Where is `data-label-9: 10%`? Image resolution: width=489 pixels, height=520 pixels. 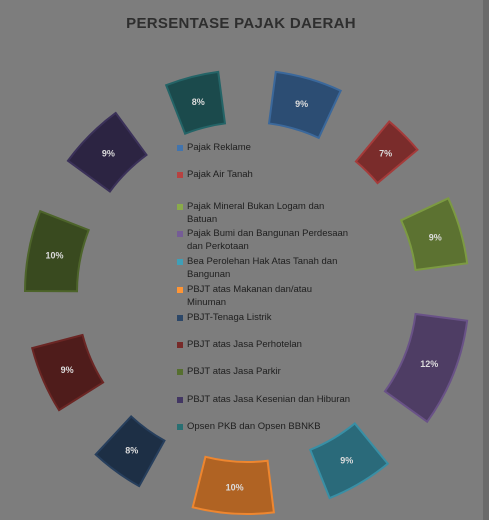
data-label-9: 10% is located at coordinates (54, 255).